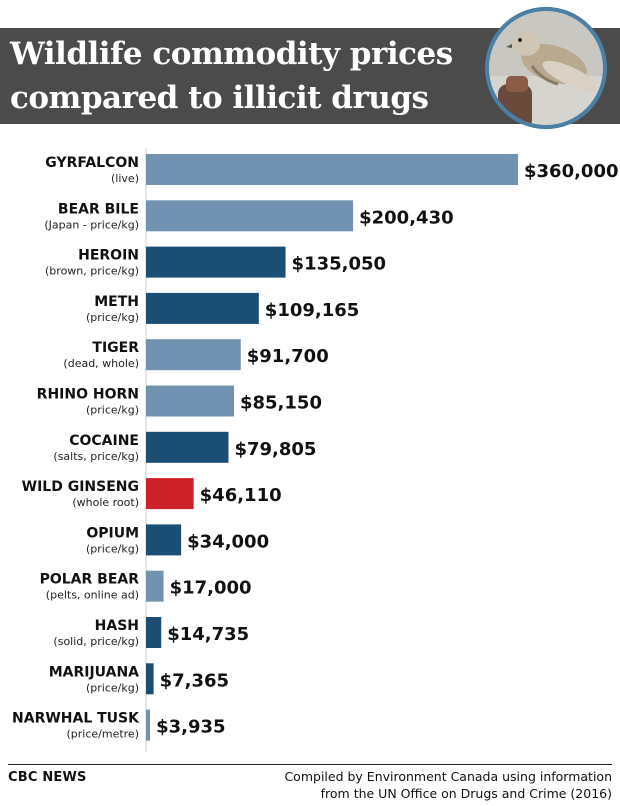  I want to click on bar-row: NARWHAL TUSK(price/metre) $3,935, so click(119, 725).